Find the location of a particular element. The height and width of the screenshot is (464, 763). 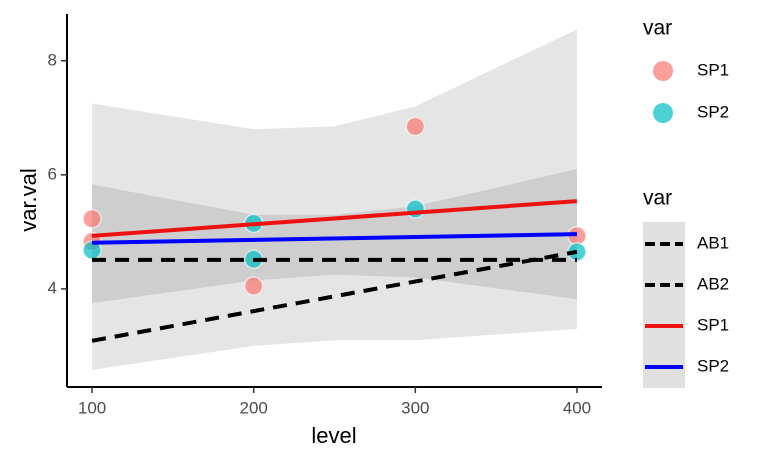

x-tick-label: 200 is located at coordinates (253, 407).